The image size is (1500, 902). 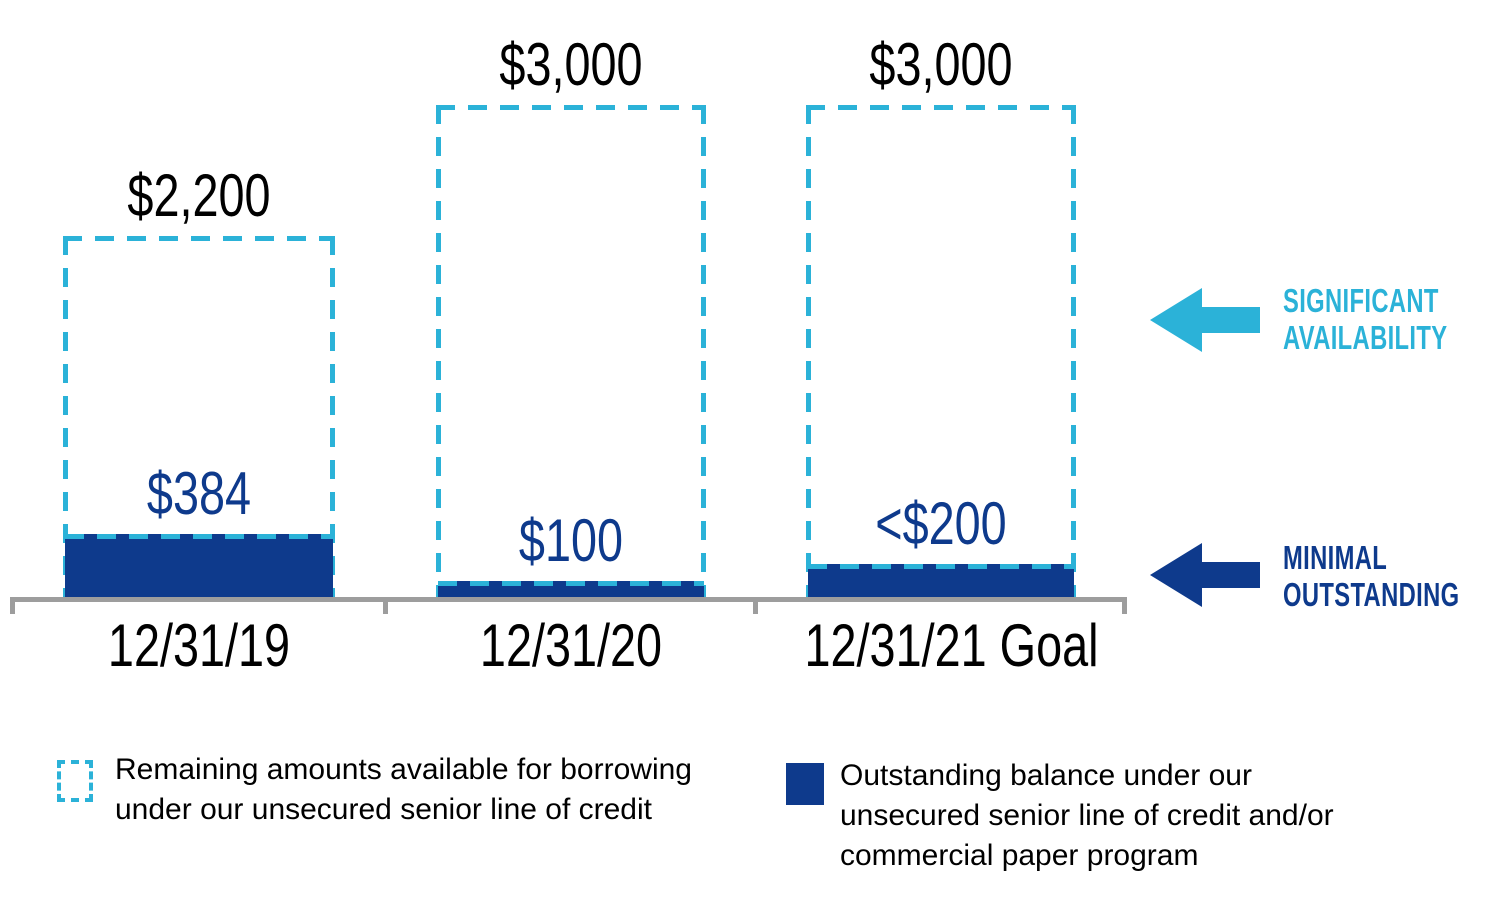 I want to click on significant-availability-label: SIGNIFICANT AVAILABILITY, so click(x=1365, y=319).